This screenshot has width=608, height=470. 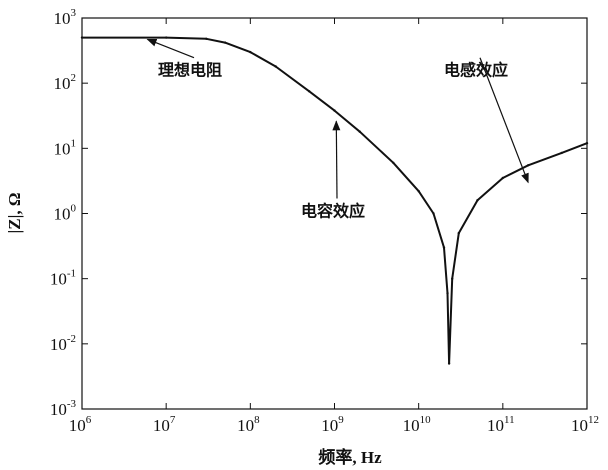 I want to click on y-tick-label: 10⁰, so click(x=65, y=213).